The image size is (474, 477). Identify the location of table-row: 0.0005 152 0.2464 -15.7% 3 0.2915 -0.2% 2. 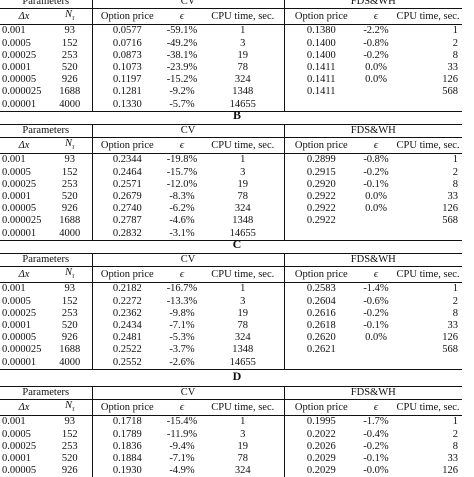
(231, 172).